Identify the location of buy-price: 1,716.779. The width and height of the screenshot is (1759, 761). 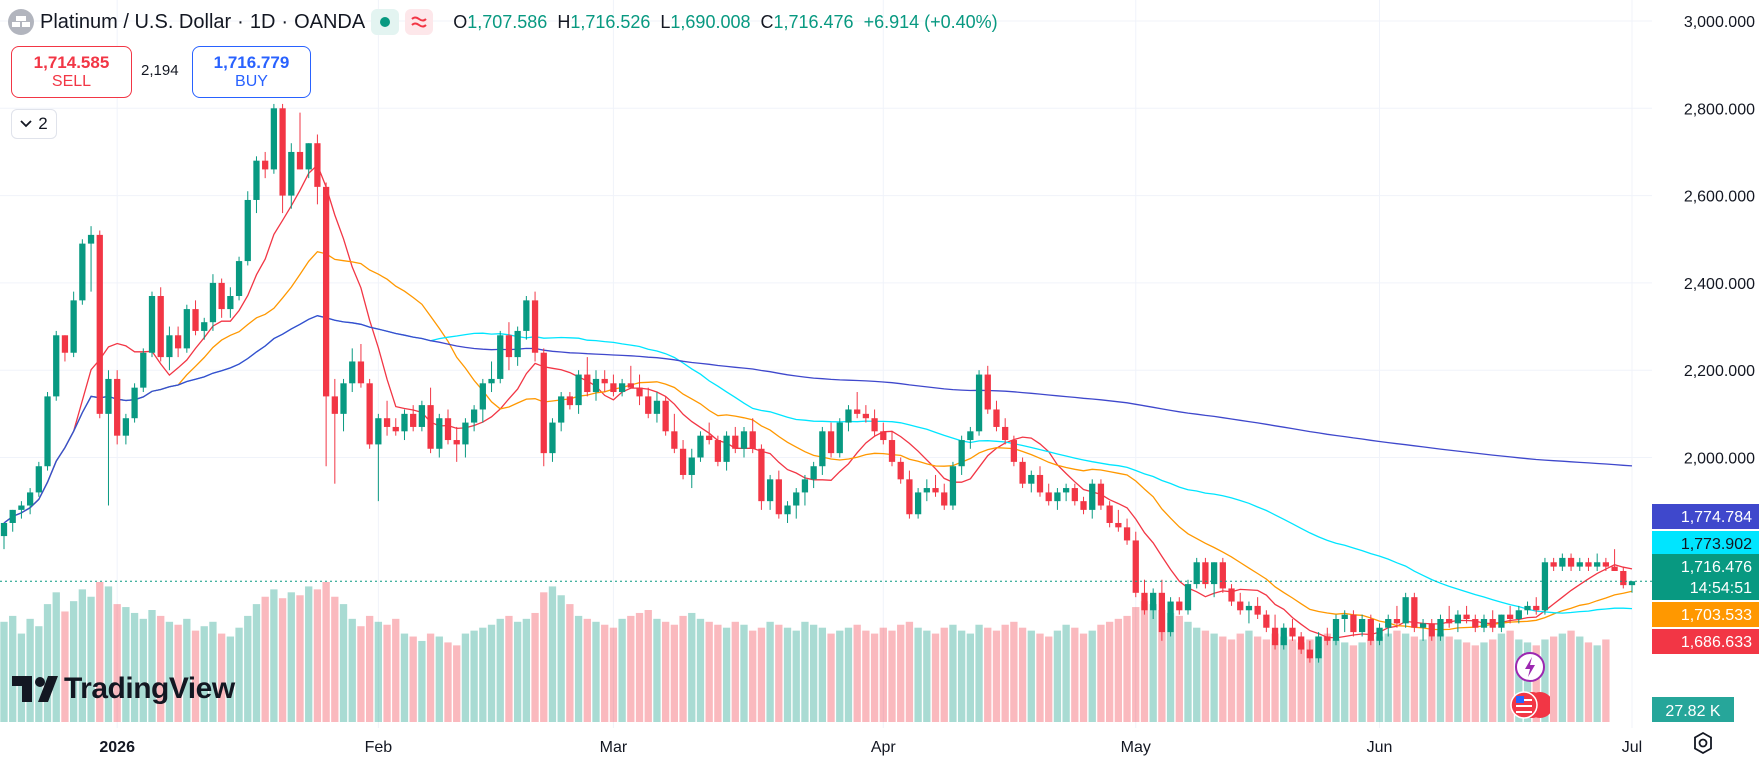
(251, 62).